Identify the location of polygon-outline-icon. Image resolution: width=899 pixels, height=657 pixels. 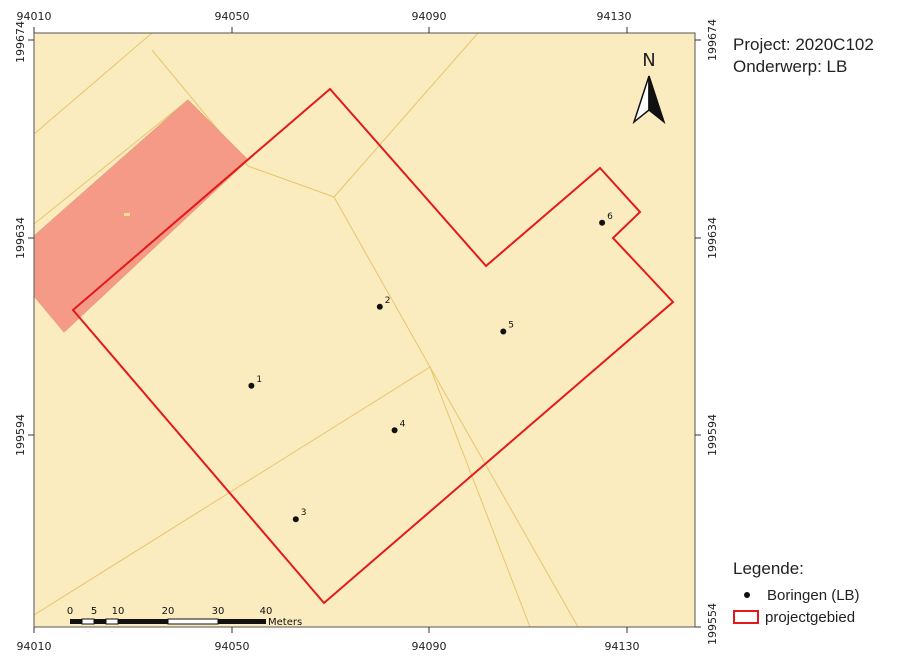
(746, 617).